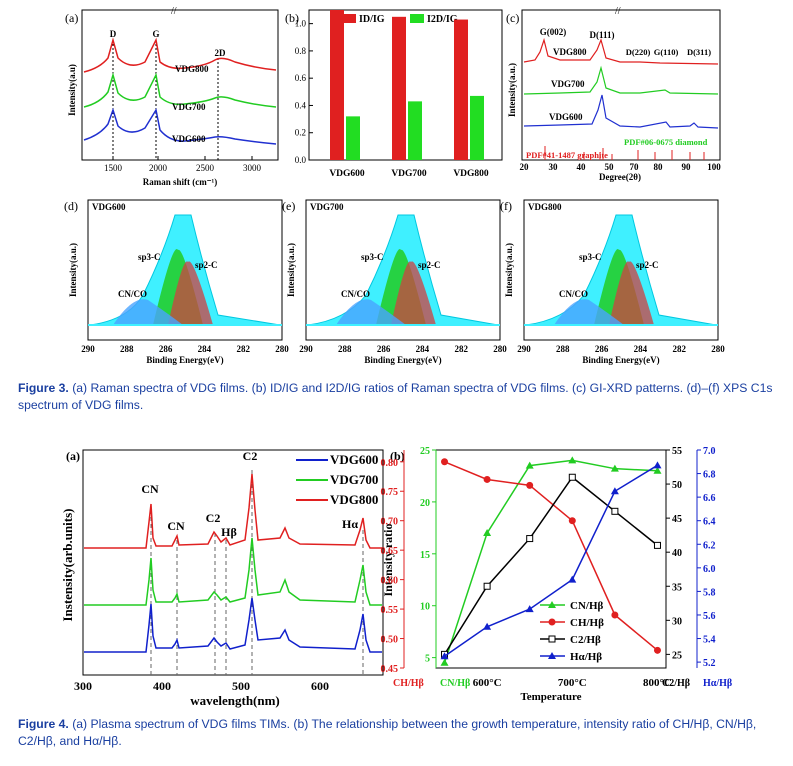  Describe the element at coordinates (666, 52) in the screenshot. I see `xrd-peak-g110: G(110)` at that location.